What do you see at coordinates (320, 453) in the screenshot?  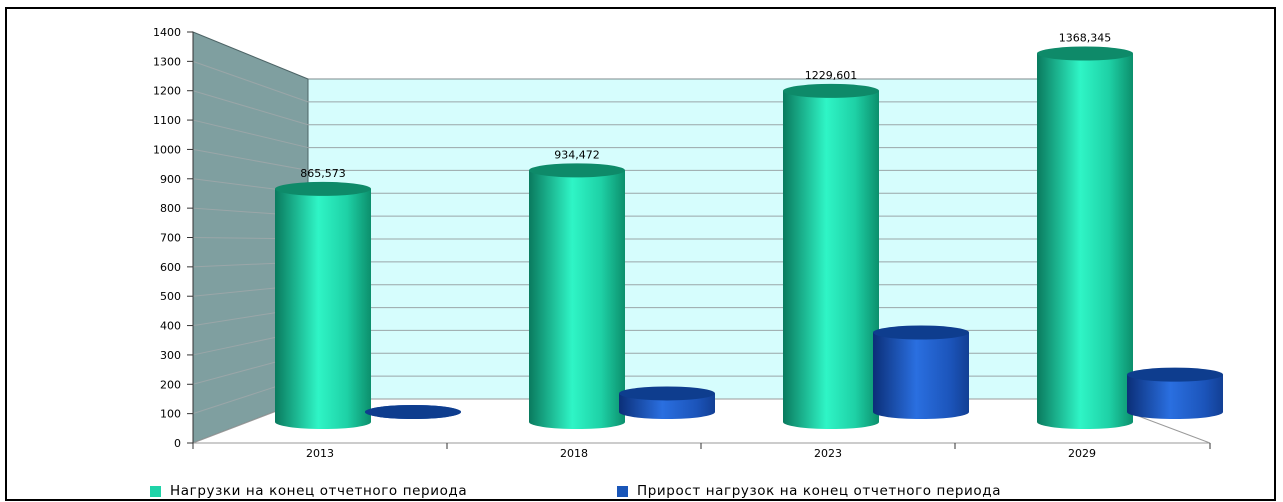 I see `x-tick-label: 2013` at bounding box center [320, 453].